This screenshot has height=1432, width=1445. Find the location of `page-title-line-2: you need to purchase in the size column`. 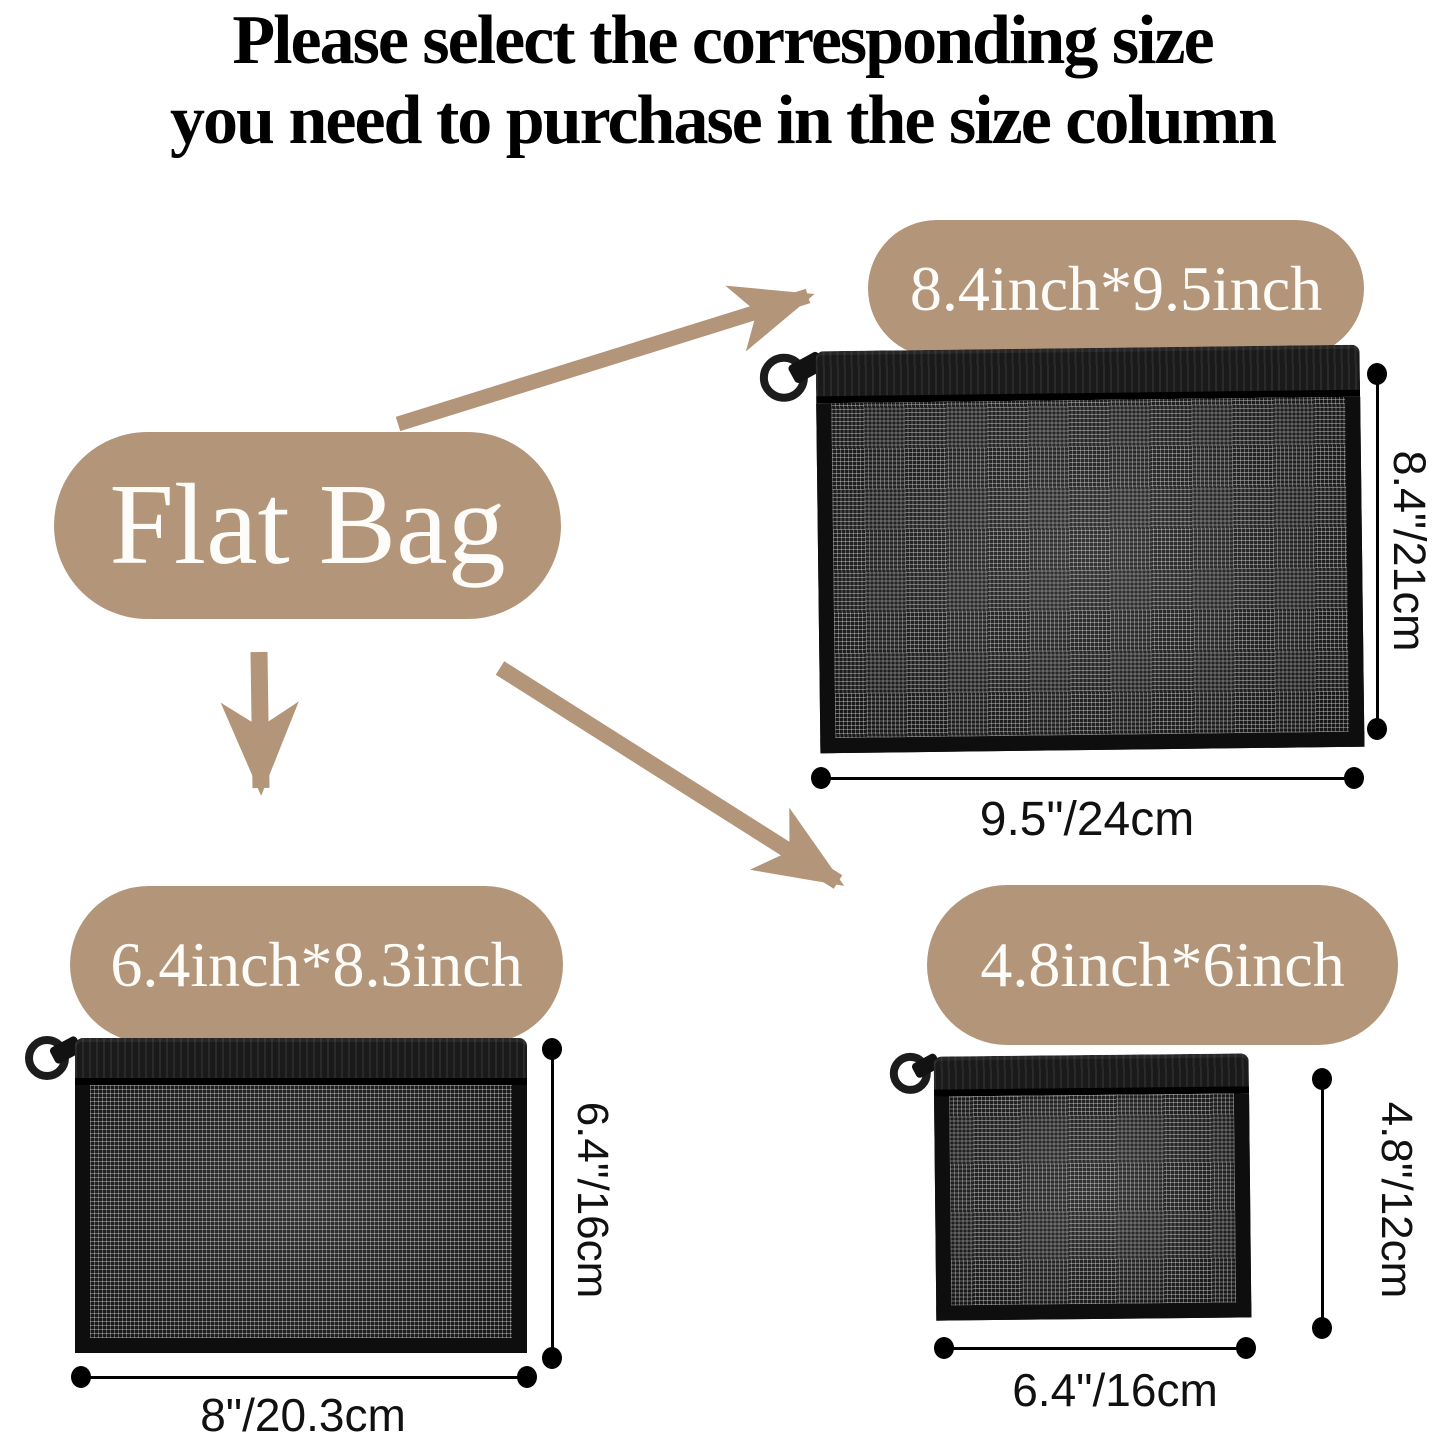

page-title-line-2: you need to purchase in the size column is located at coordinates (723, 120).